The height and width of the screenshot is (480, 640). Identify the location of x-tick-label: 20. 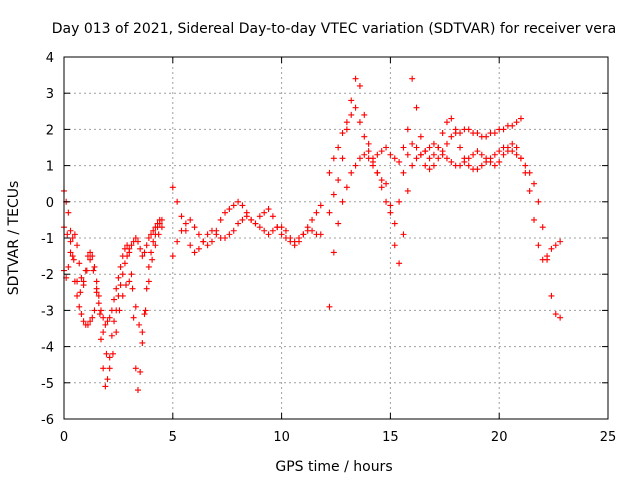
(499, 437).